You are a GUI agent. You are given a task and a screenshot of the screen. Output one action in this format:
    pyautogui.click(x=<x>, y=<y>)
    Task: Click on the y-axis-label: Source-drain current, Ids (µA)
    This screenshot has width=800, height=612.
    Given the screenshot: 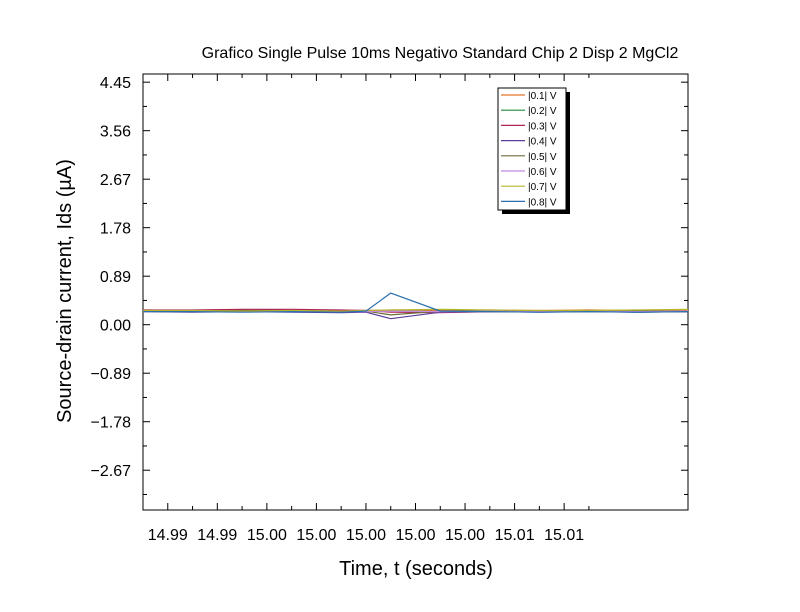 What is the action you would take?
    pyautogui.click(x=65, y=291)
    